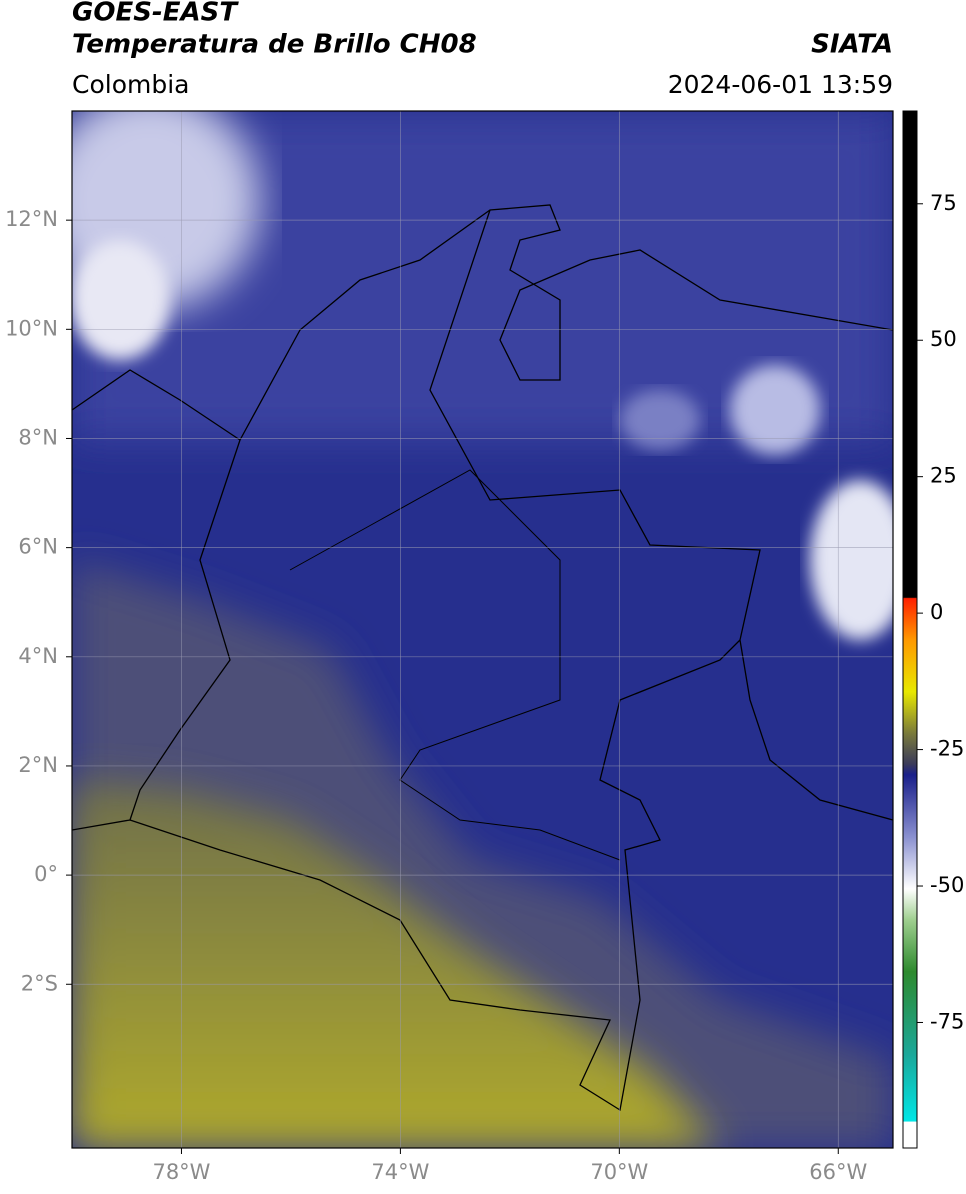 The height and width of the screenshot is (1194, 966). Describe the element at coordinates (943, 476) in the screenshot. I see `colorbar-tick-label: 25` at that location.